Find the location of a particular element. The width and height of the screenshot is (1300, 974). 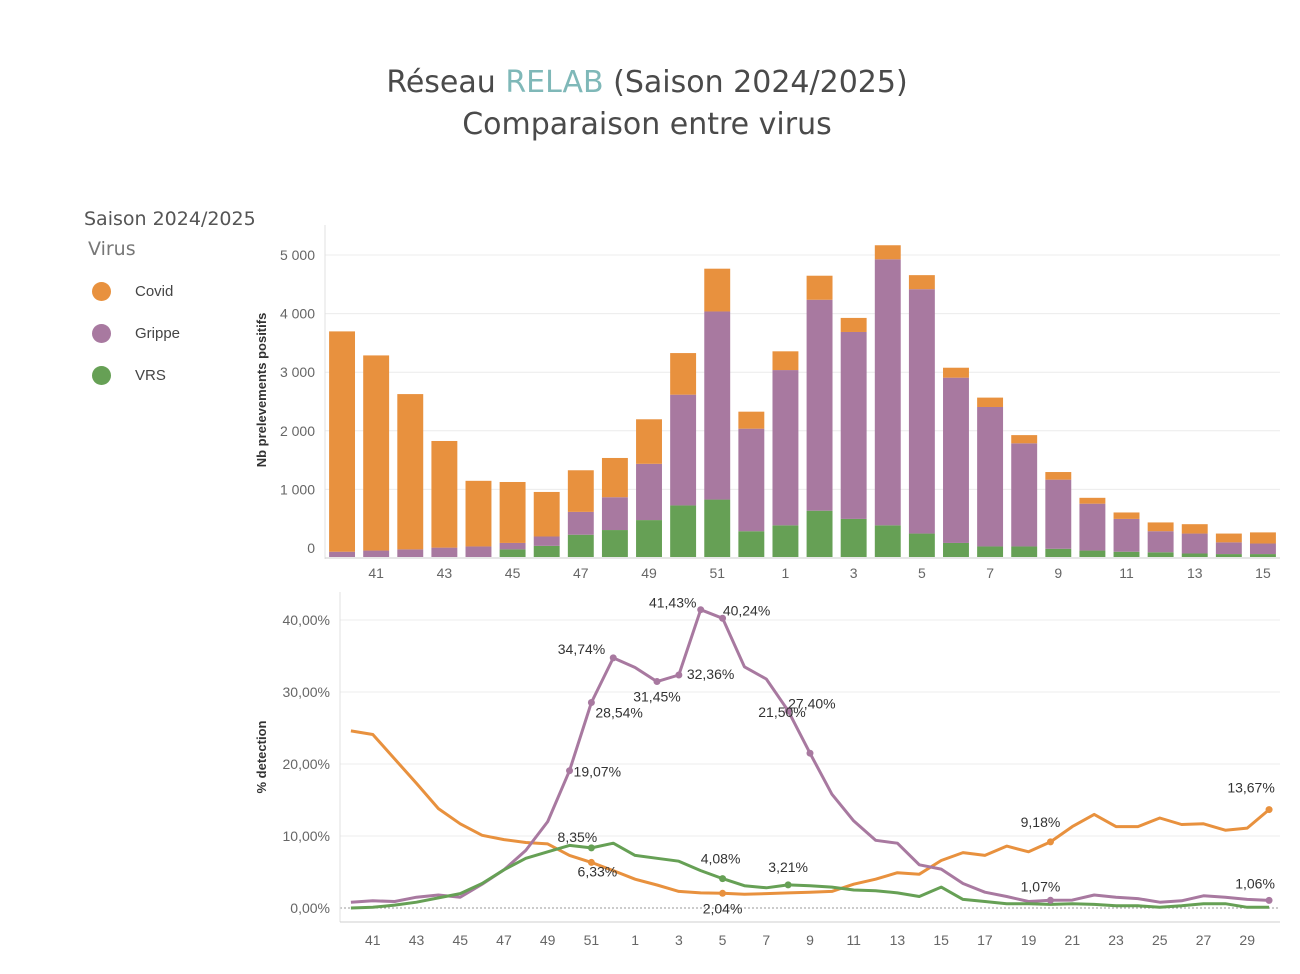

marker-vrs is located at coordinates (788, 885).